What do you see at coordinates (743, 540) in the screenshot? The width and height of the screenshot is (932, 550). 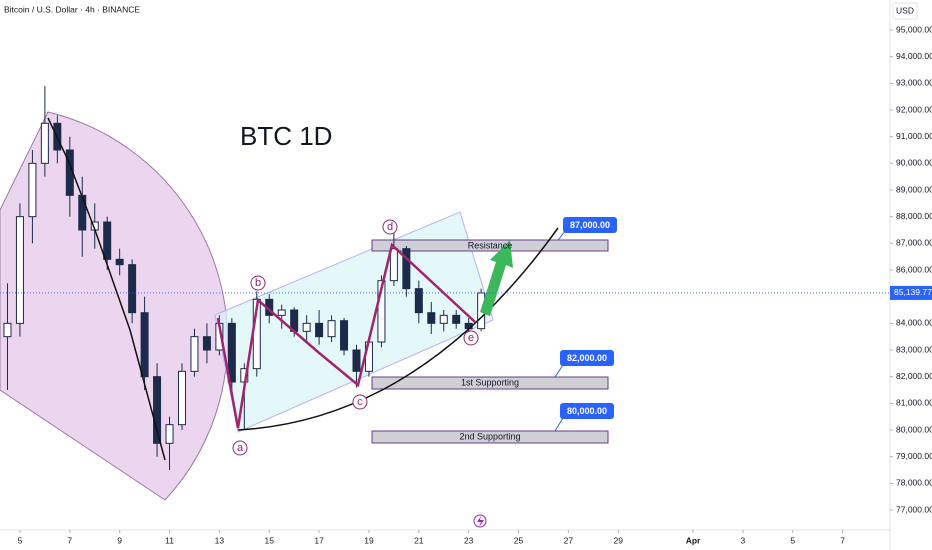 I see `x-tick-label: 3` at bounding box center [743, 540].